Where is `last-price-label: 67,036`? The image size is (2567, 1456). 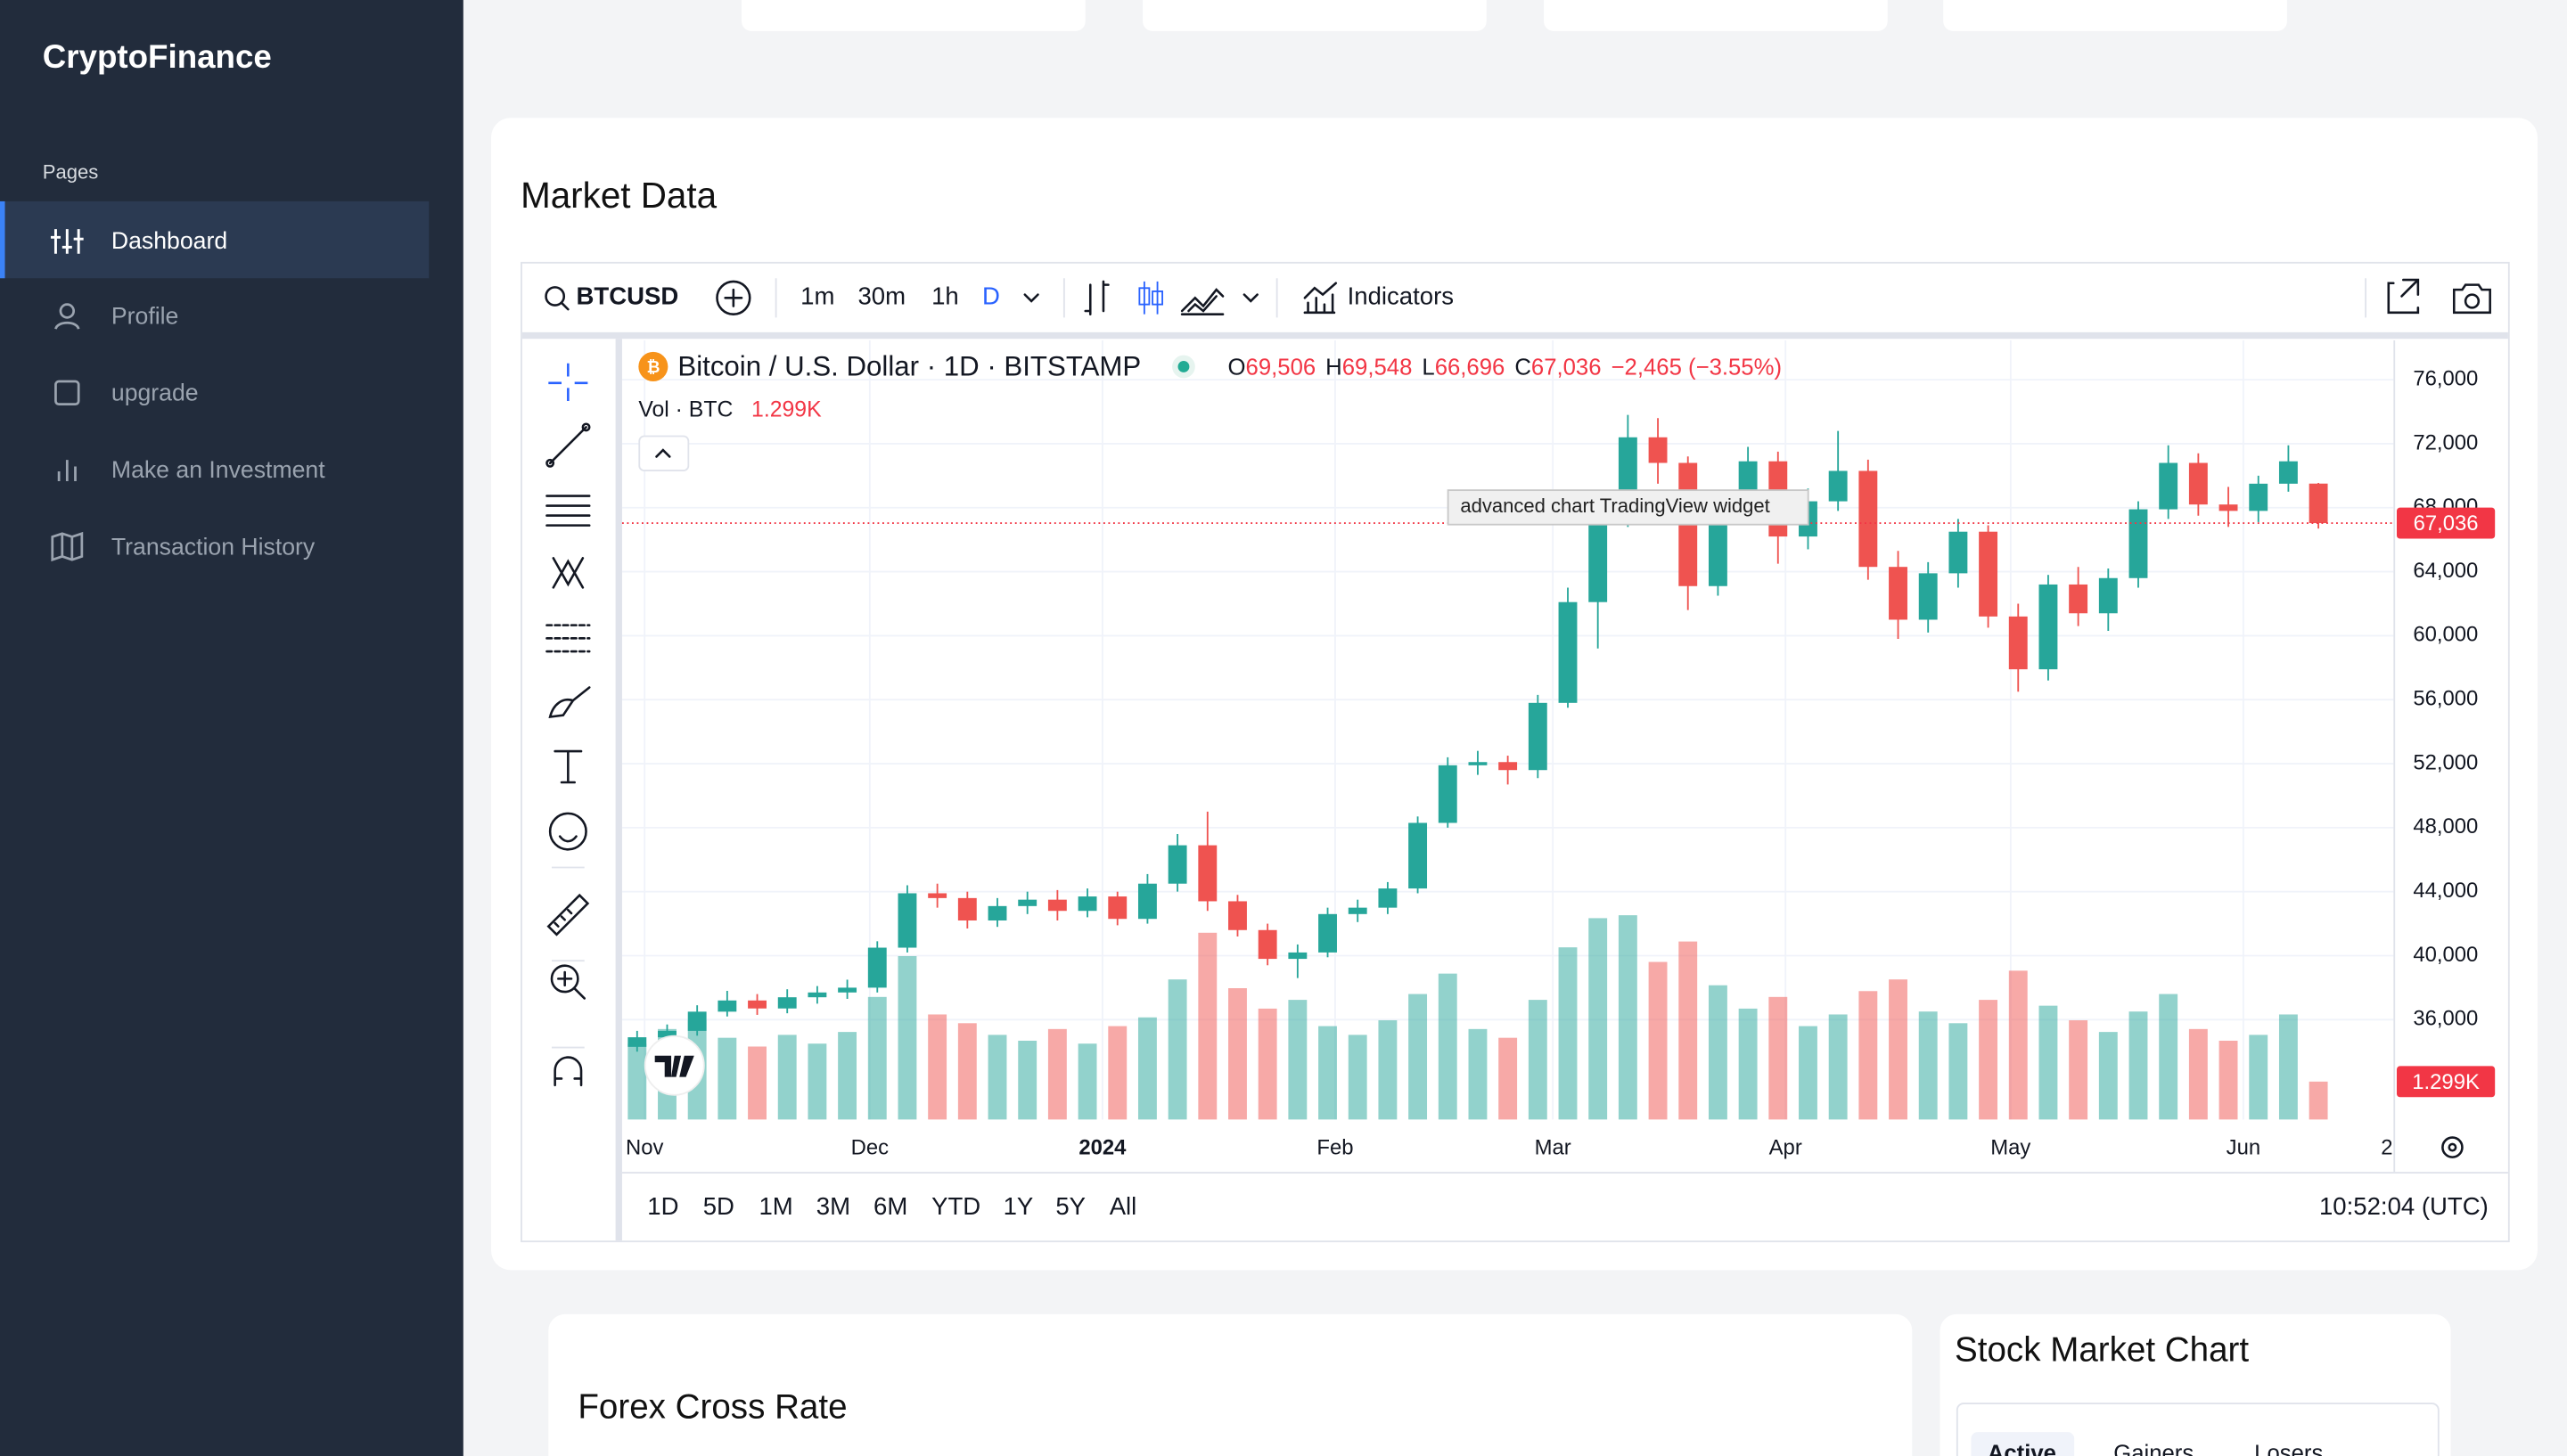 last-price-label: 67,036 is located at coordinates (2446, 523).